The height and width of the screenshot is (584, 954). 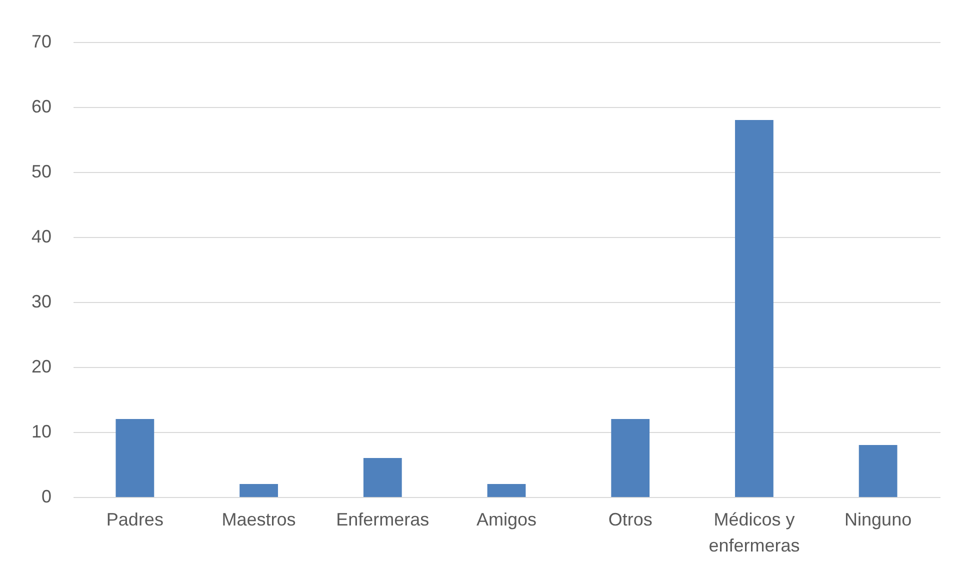 What do you see at coordinates (46, 496) in the screenshot?
I see `y-tick-label: 0` at bounding box center [46, 496].